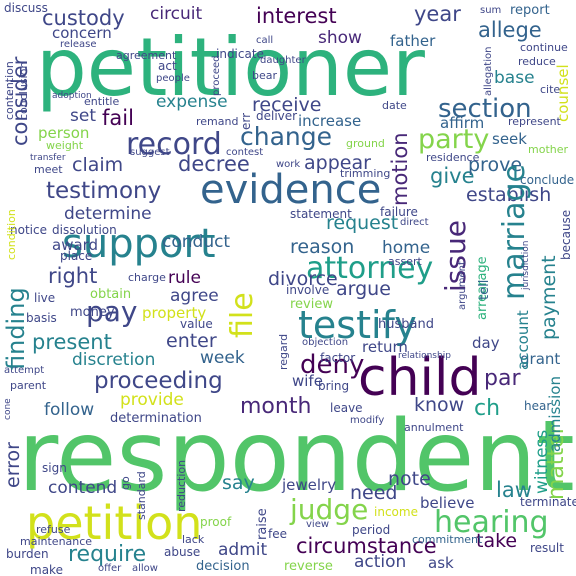  Describe the element at coordinates (216, 522) in the screenshot. I see `word-proof: proof` at that location.